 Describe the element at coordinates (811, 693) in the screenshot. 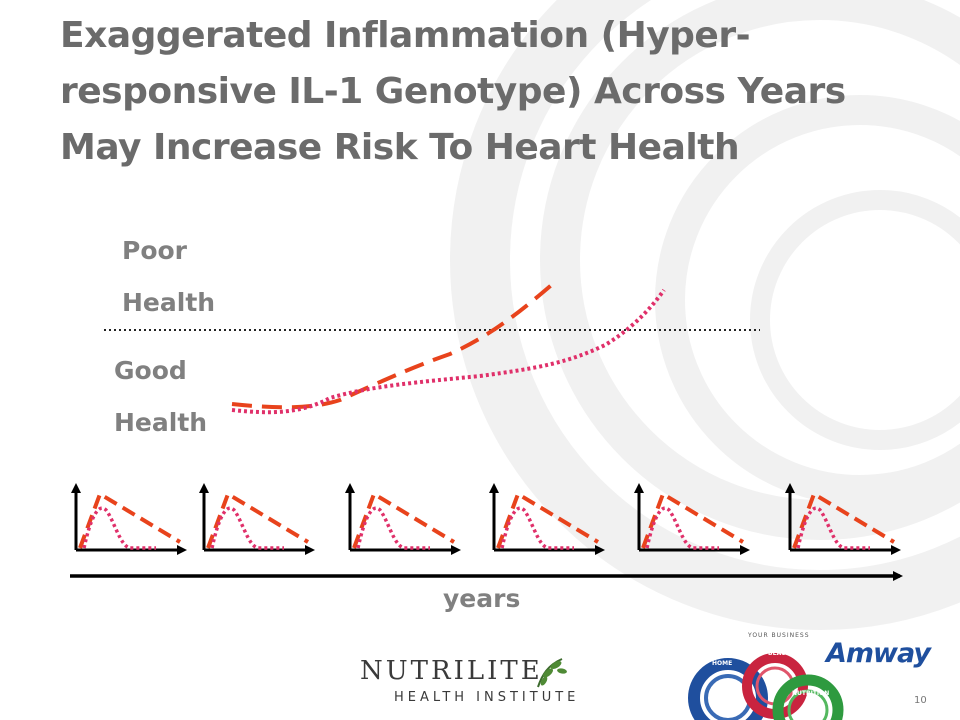

I see `ring-nutrition-label: NUTRITION` at that location.